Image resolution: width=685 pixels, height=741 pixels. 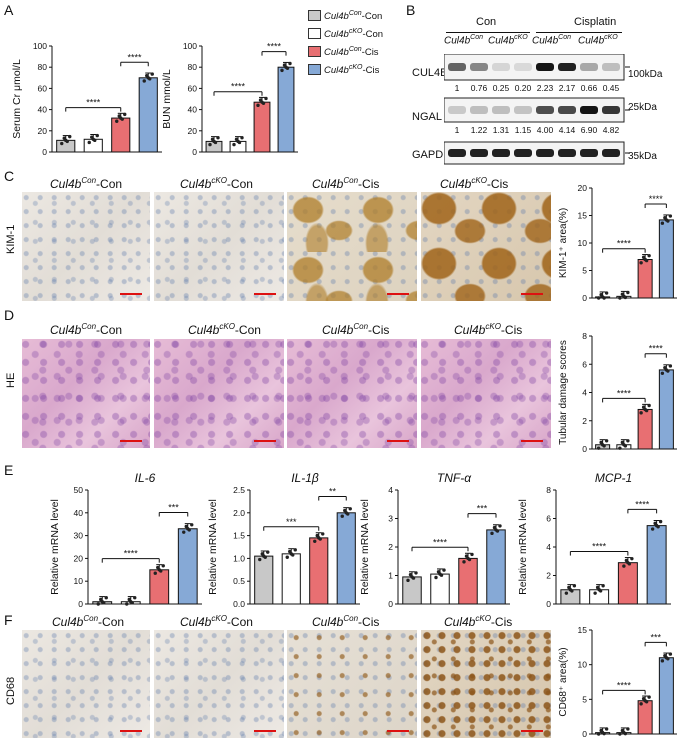 I want to click on sig-label: ***, so click(x=482, y=509).